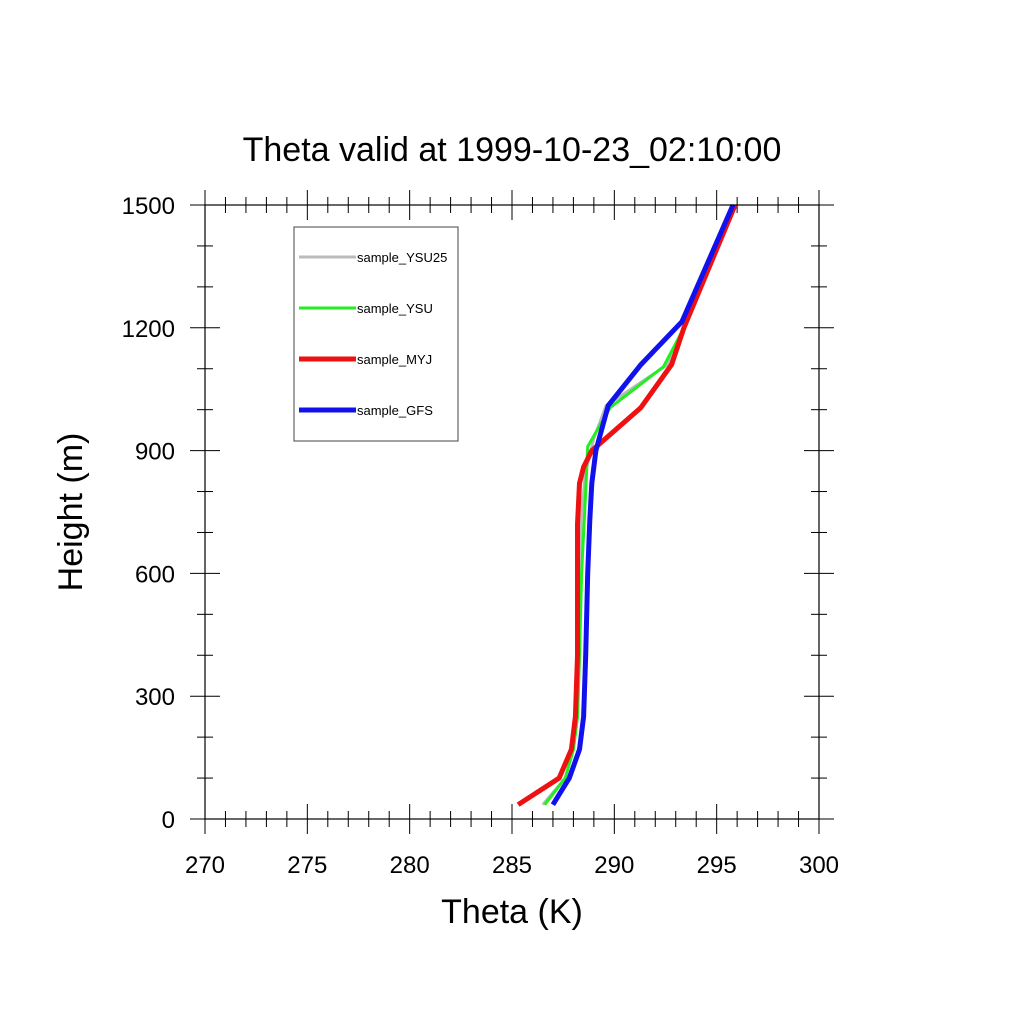 The width and height of the screenshot is (1024, 1024). Describe the element at coordinates (410, 865) in the screenshot. I see `x-tick-label: 280` at that location.